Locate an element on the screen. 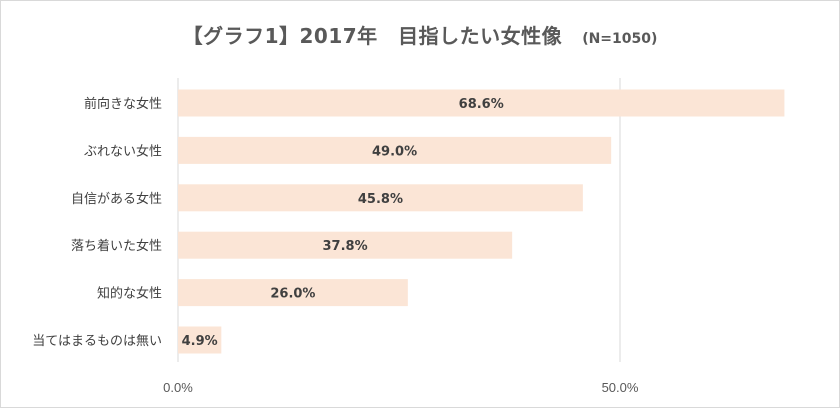 Image resolution: width=840 pixels, height=408 pixels. data-label-4: 26.0% is located at coordinates (292, 294).